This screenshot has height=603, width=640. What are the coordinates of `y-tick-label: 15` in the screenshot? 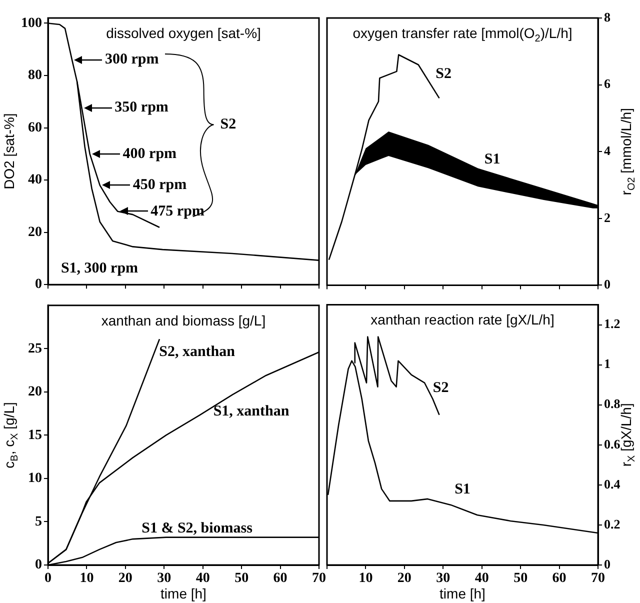 It's located at (35, 435).